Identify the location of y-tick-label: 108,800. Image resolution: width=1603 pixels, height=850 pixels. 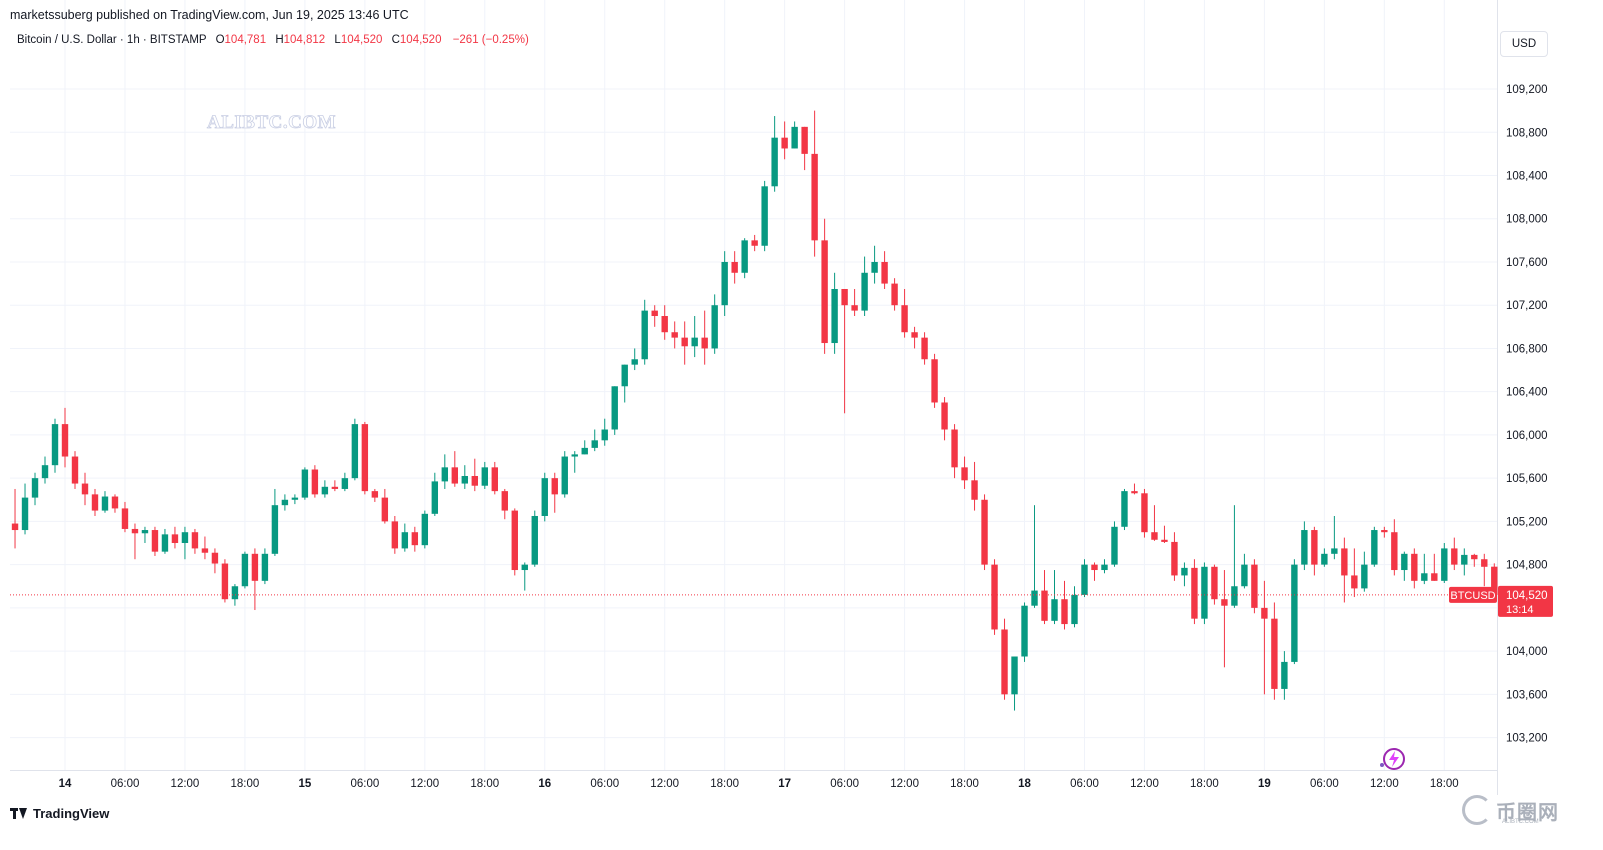
(1527, 133).